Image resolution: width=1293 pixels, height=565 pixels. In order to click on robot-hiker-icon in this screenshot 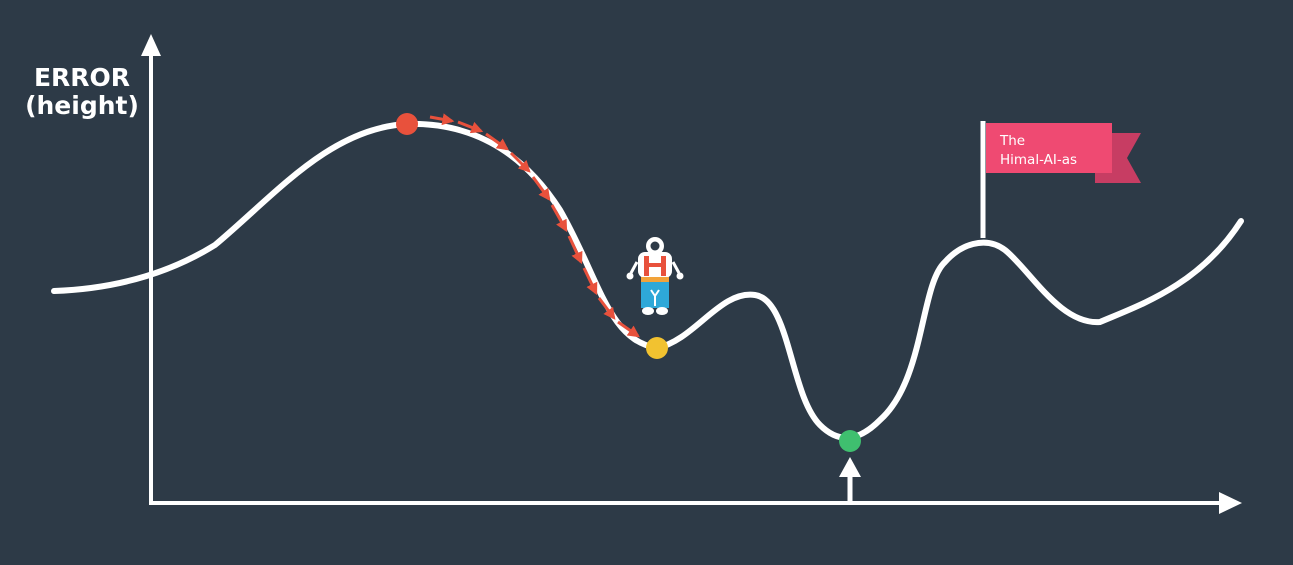, I will do `click(655, 276)`.